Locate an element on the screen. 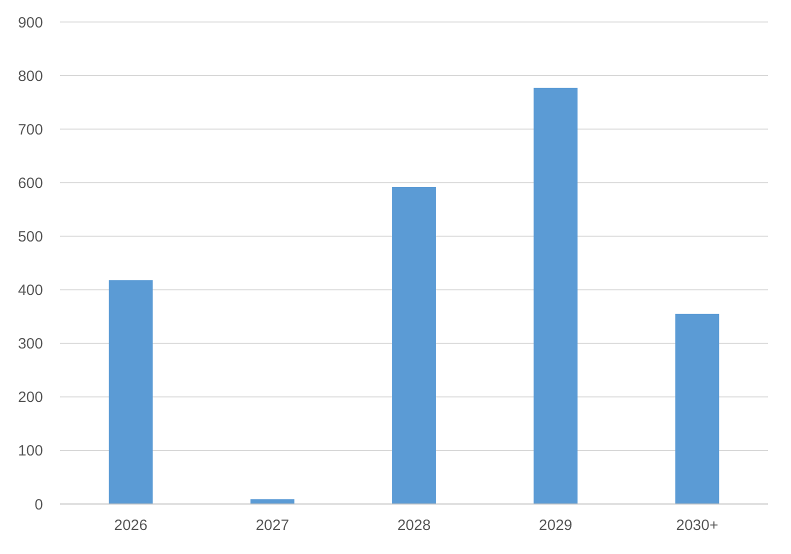 Image resolution: width=791 pixels, height=554 pixels. y-tick-label: 700 is located at coordinates (30, 129).